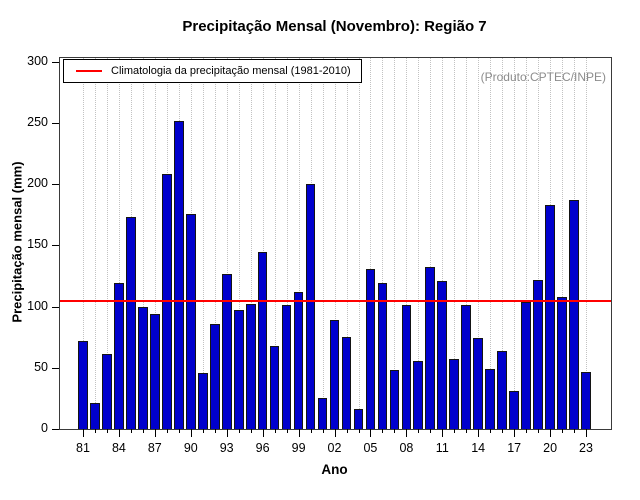  What do you see at coordinates (514, 448) in the screenshot?
I see `x-tick-label: 17` at bounding box center [514, 448].